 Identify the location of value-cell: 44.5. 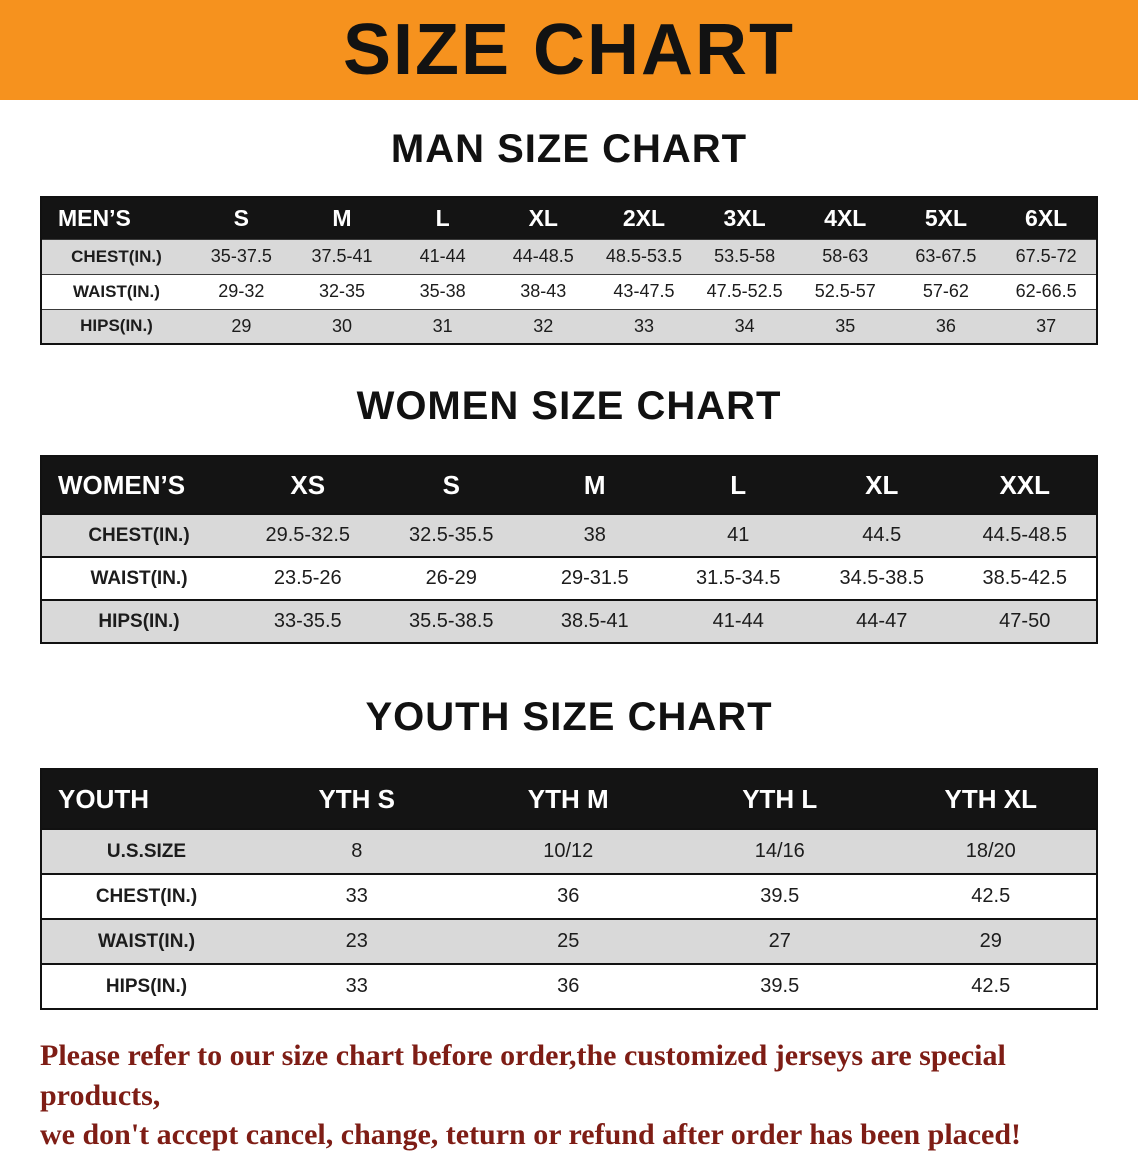
(882, 535).